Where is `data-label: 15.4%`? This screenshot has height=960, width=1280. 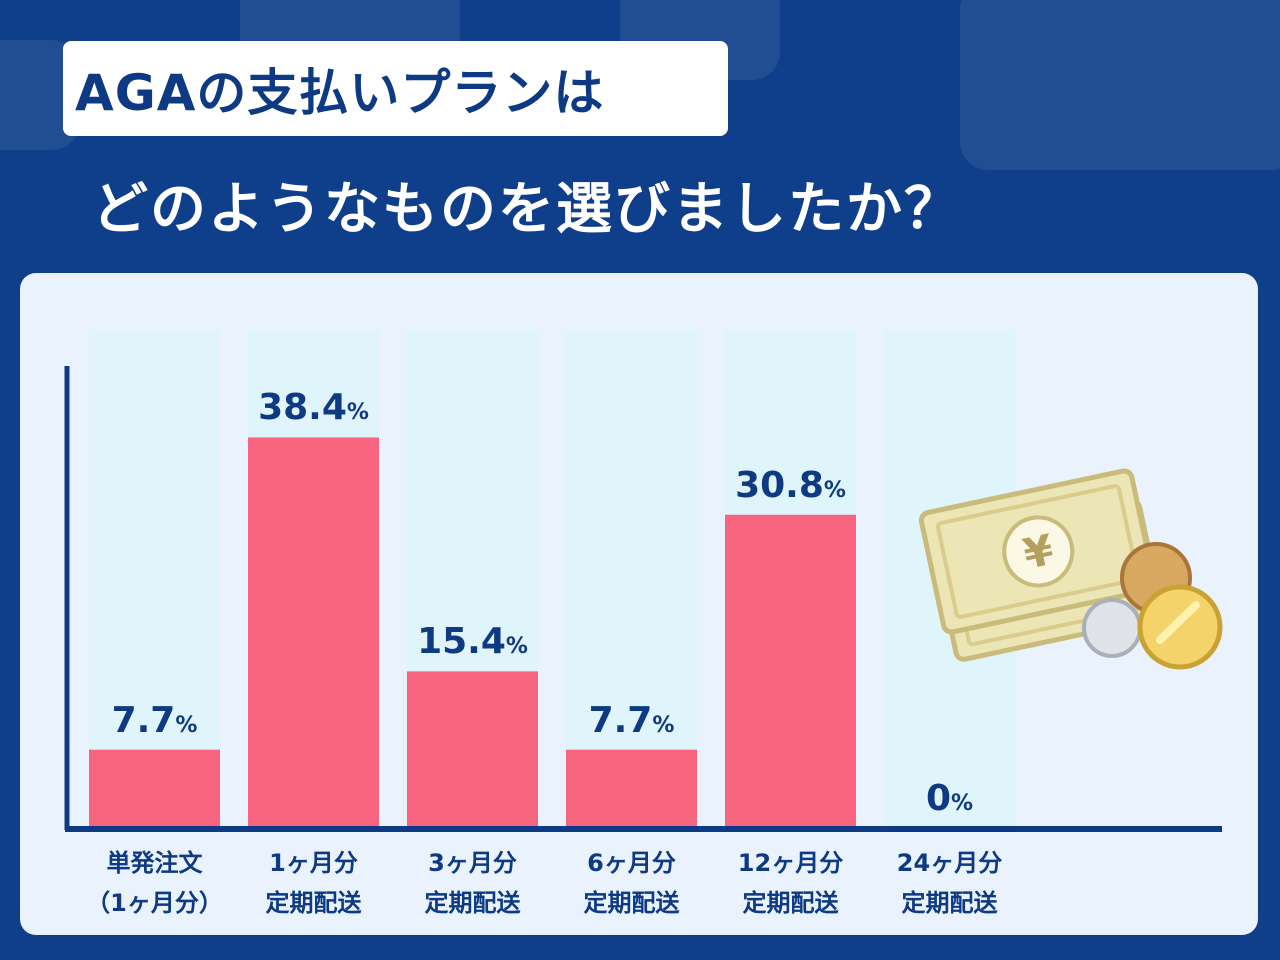 data-label: 15.4% is located at coordinates (473, 641).